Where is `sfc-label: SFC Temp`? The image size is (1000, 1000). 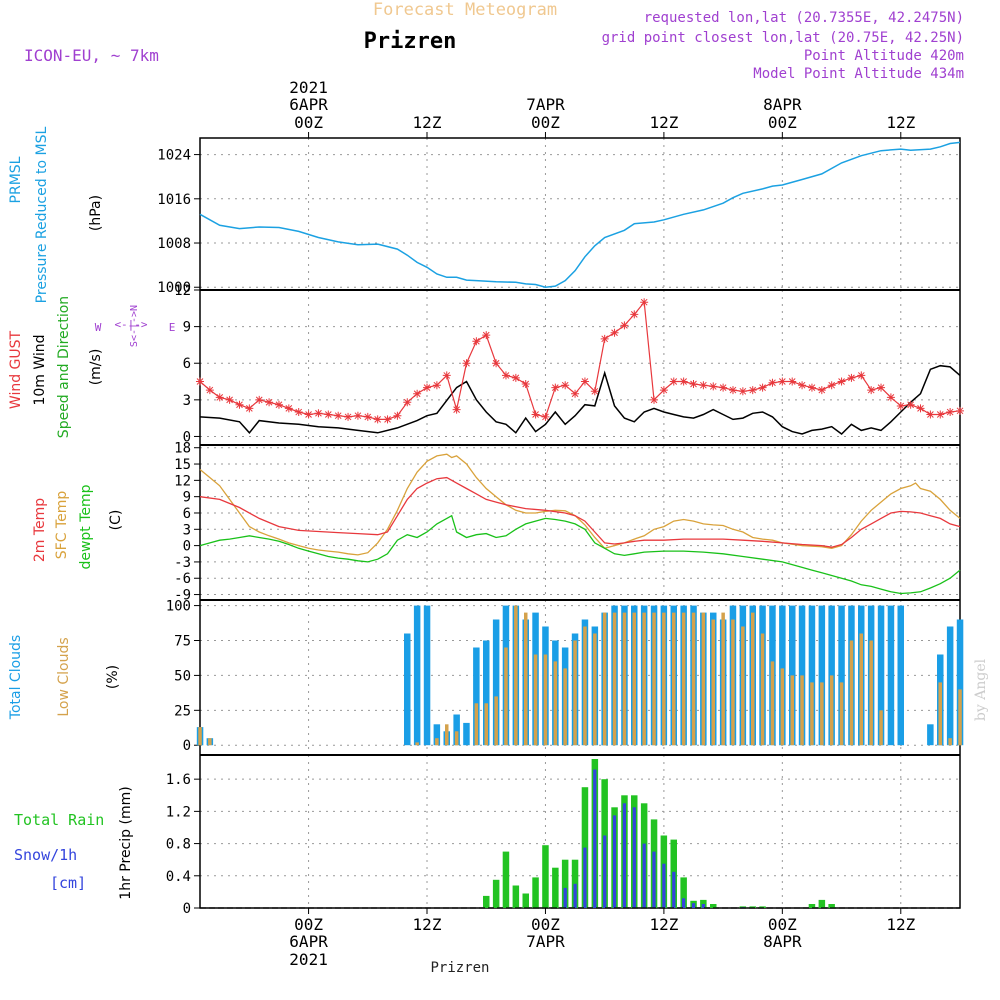 sfc-label: SFC Temp is located at coordinates (62, 525).